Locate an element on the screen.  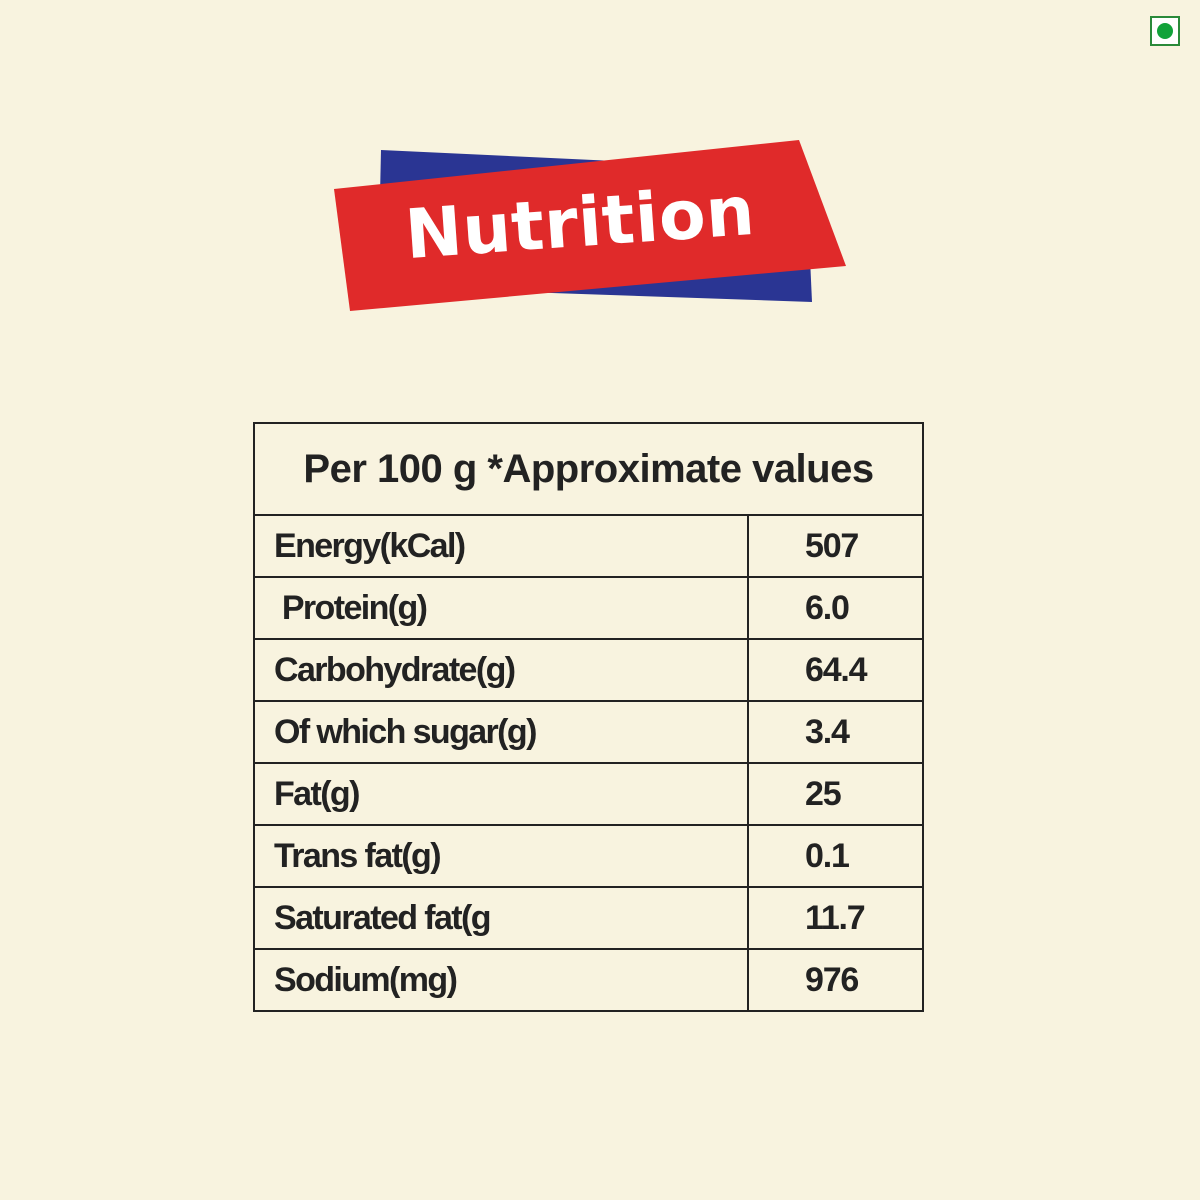
veg-symbol-icon is located at coordinates (1165, 31).